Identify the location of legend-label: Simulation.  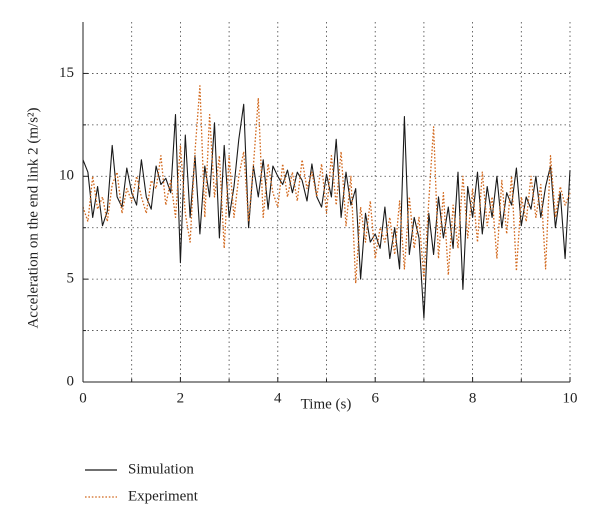
(161, 469).